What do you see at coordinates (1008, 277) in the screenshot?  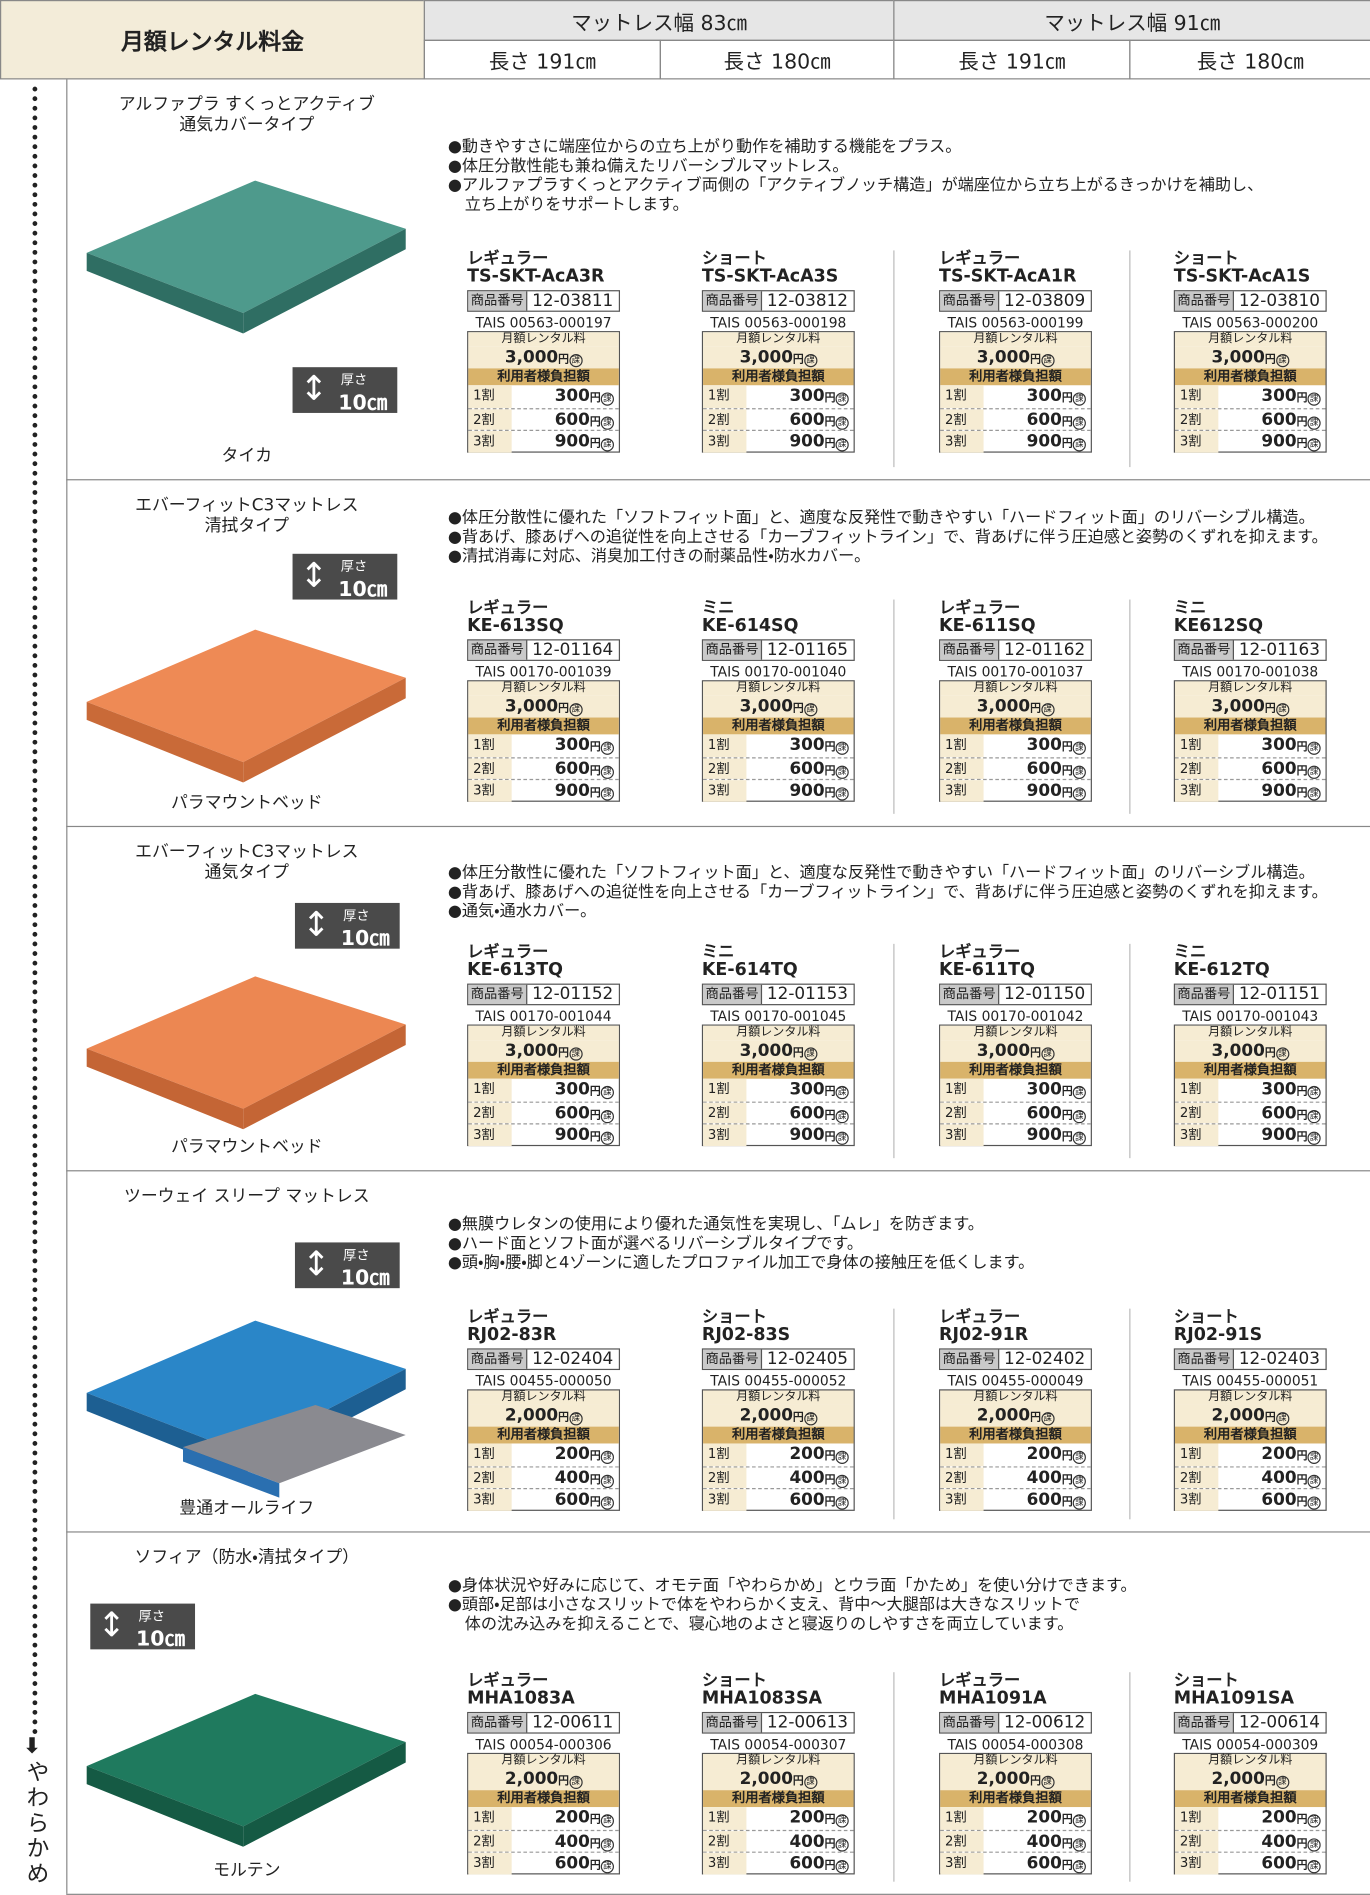 I see `model: TS-SKT-AcA1R` at bounding box center [1008, 277].